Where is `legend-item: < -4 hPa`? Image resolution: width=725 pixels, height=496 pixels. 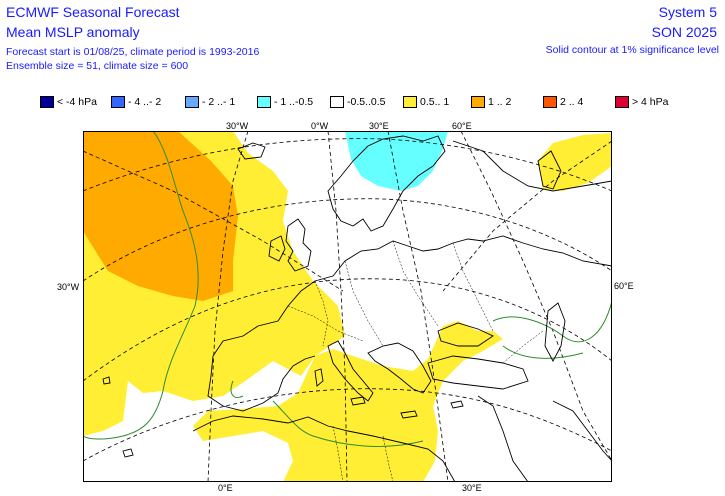
legend-item: < -4 hPa is located at coordinates (68, 102).